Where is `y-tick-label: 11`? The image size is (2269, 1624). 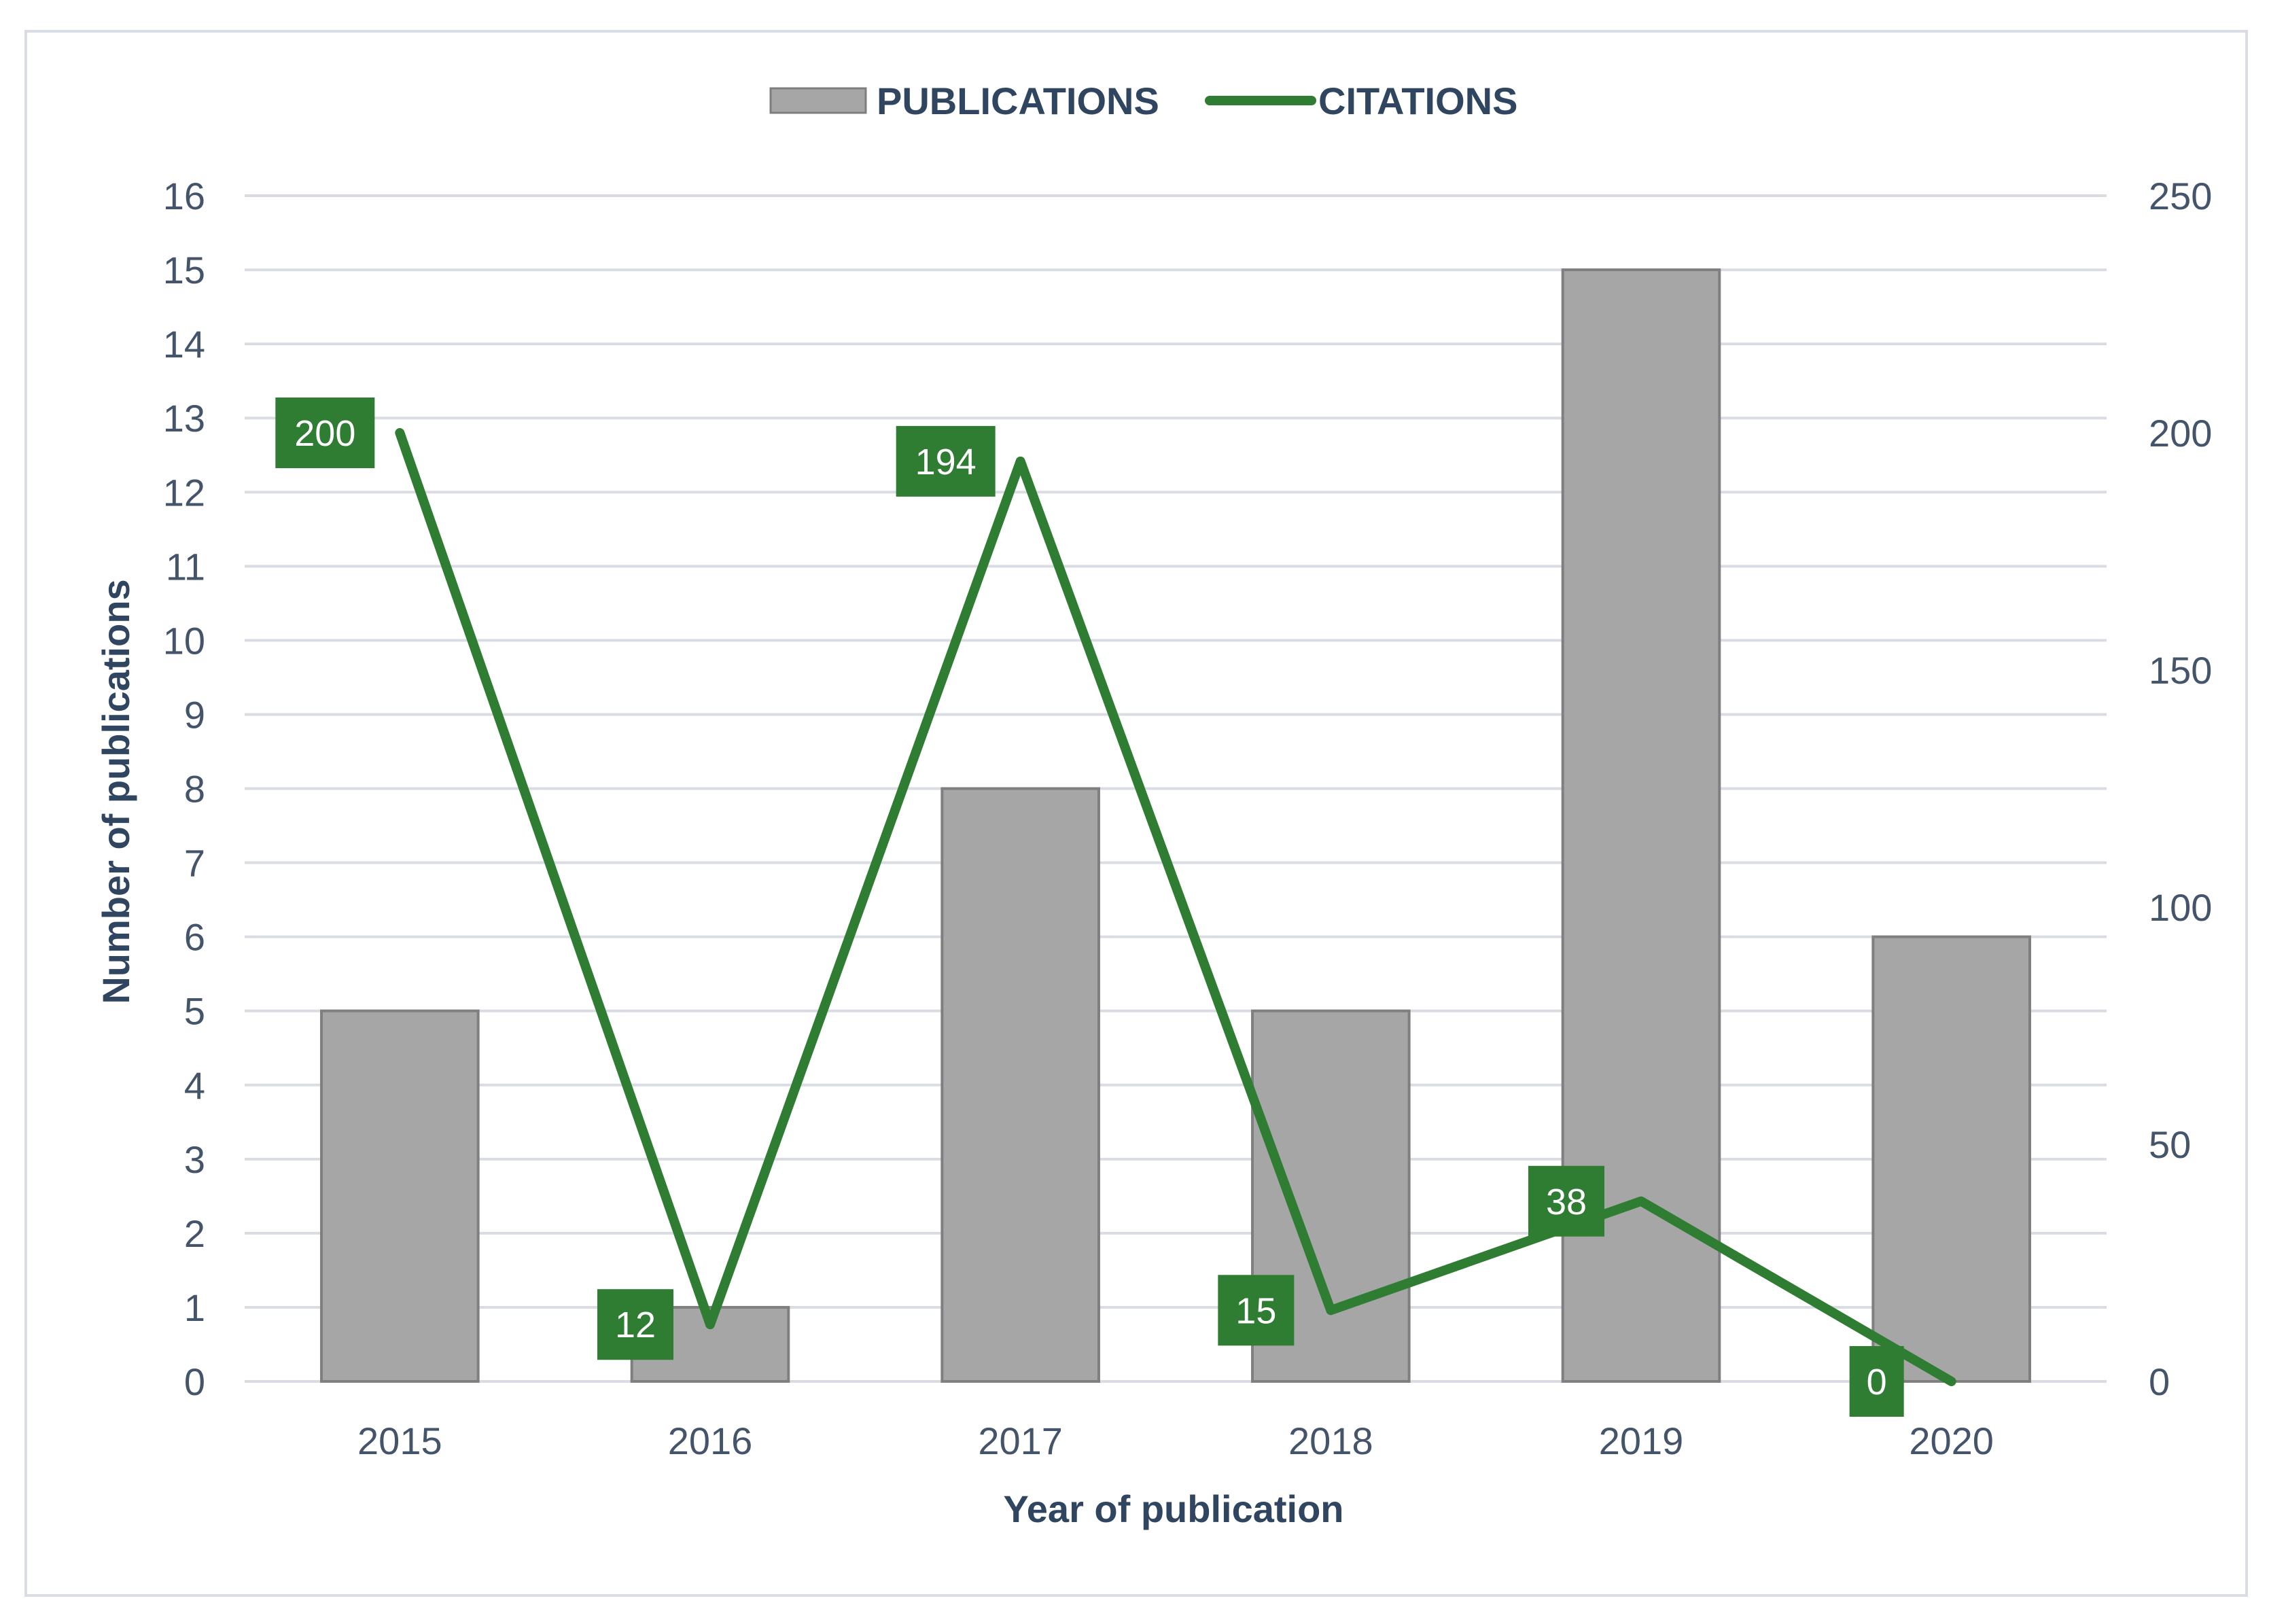 y-tick-label: 11 is located at coordinates (185, 566).